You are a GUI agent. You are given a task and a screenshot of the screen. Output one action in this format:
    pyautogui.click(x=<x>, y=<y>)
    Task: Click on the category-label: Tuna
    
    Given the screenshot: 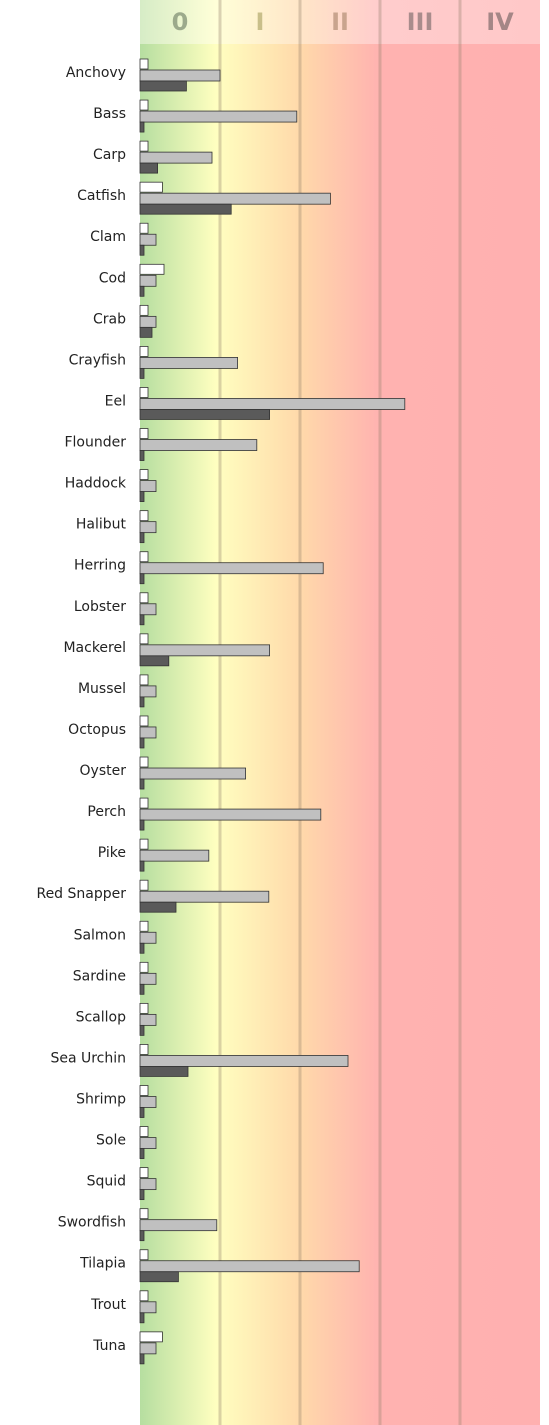 What is the action you would take?
    pyautogui.click(x=109, y=1346)
    